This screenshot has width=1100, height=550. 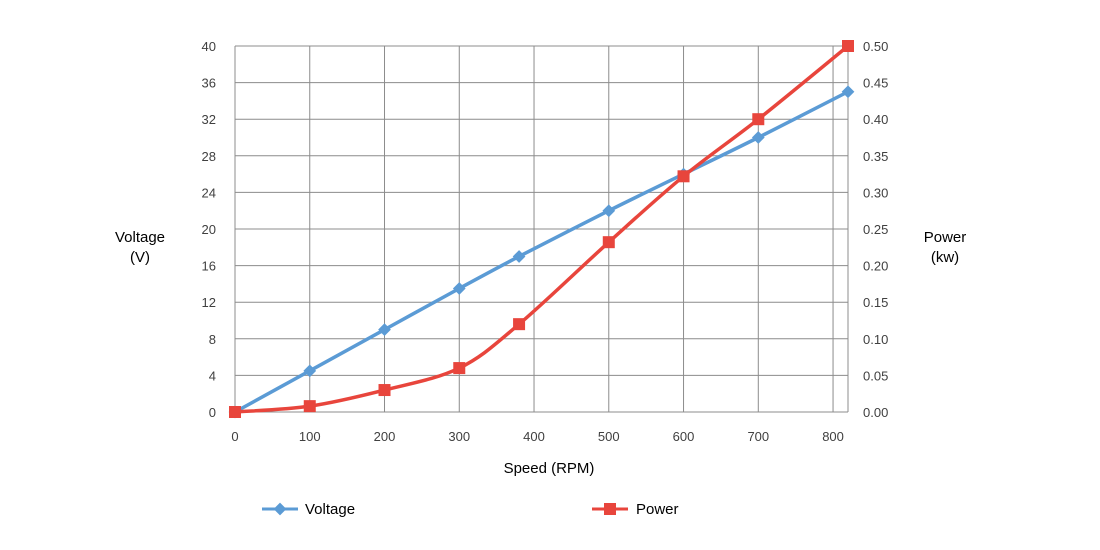 I want to click on right-tick-label: 0.10, so click(x=875, y=339).